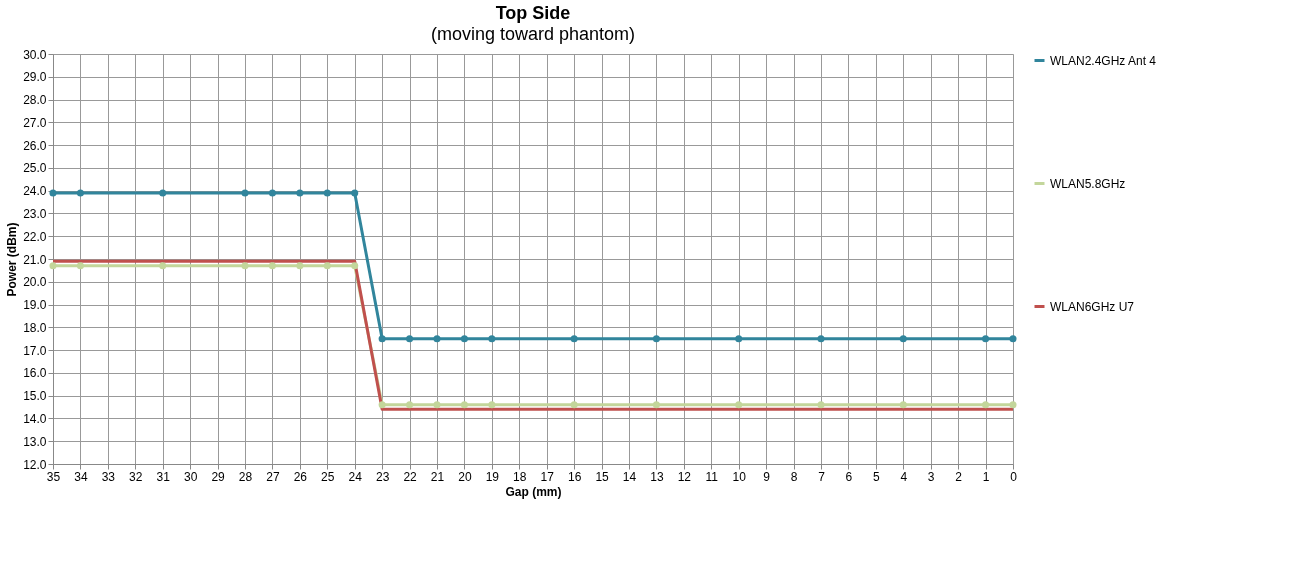 This screenshot has width=1290, height=563. Describe the element at coordinates (355, 476) in the screenshot. I see `x-tick-label: 24` at that location.